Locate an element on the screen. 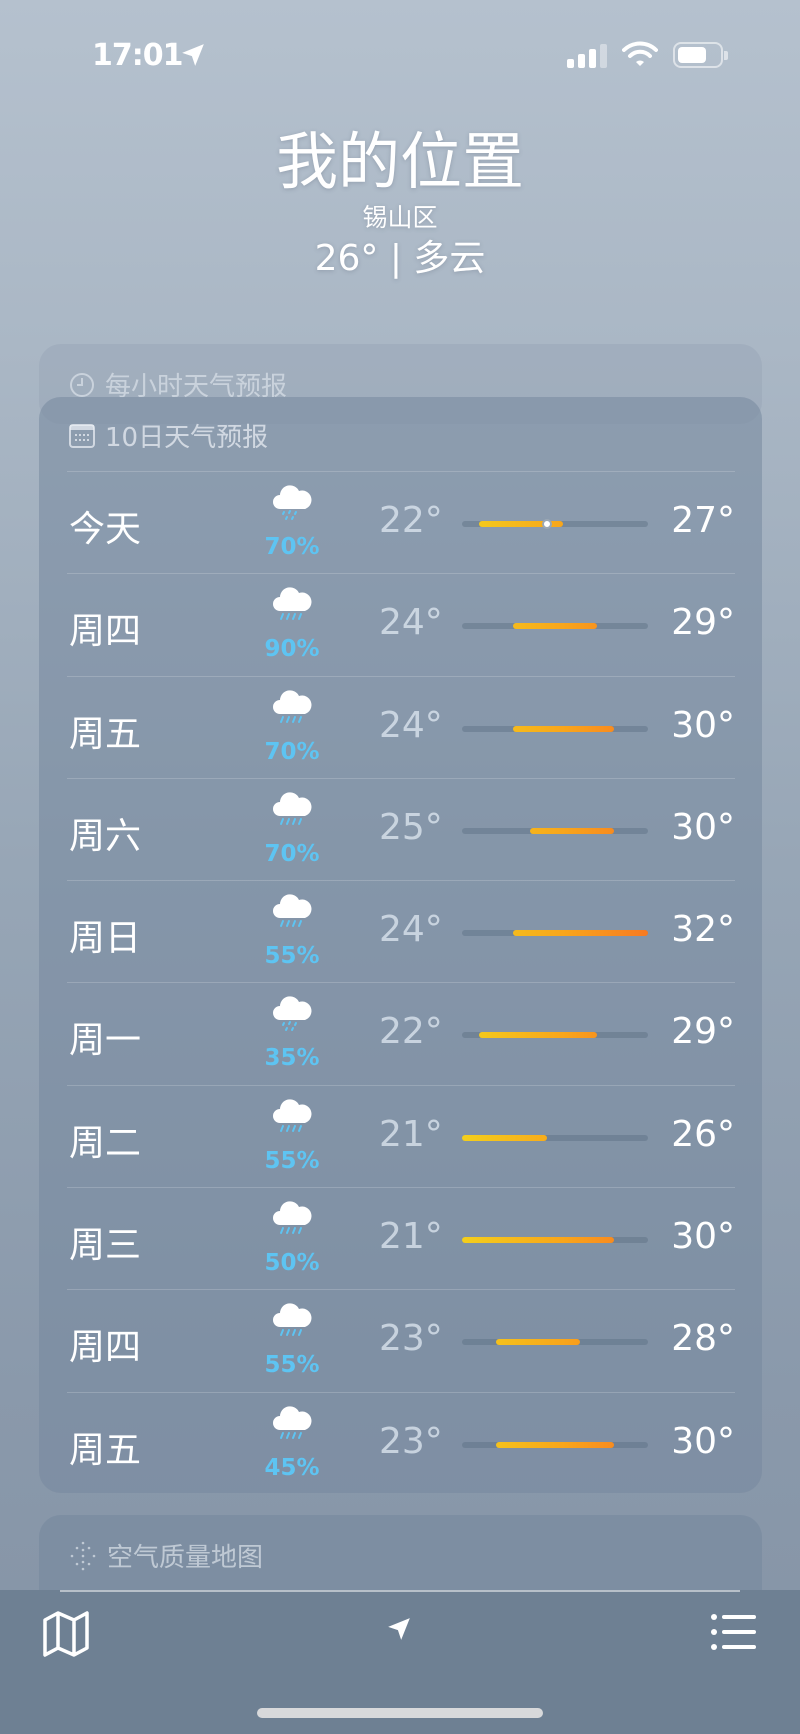 The height and width of the screenshot is (1734, 800). forecast-row: 周五 70% 24° 30° is located at coordinates (401, 726).